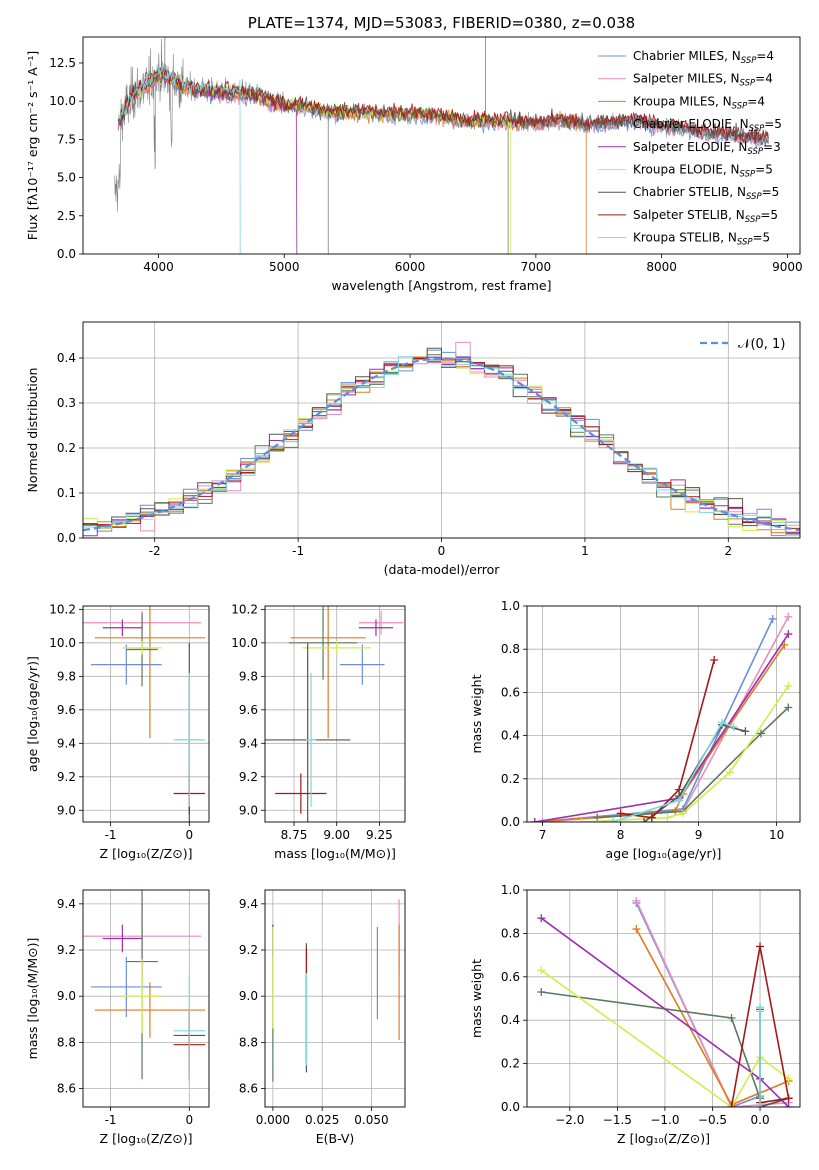 The image size is (819, 1170). I want to click on x-axis-label: wavelength [Angstrom, rest frame], so click(441, 285).